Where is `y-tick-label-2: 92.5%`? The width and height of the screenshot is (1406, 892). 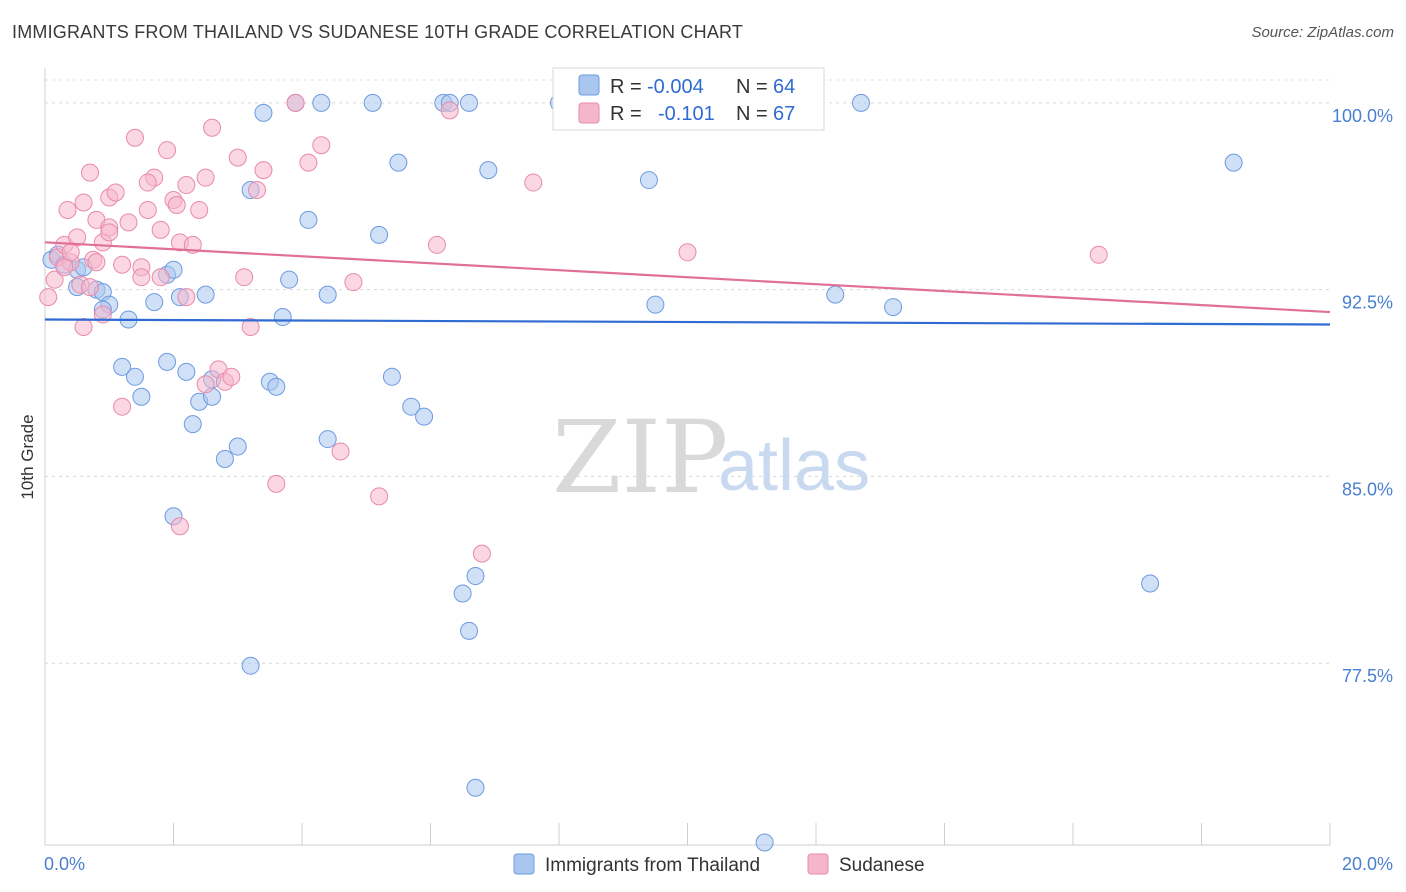
y-tick-label-2: 92.5% is located at coordinates (1367, 303).